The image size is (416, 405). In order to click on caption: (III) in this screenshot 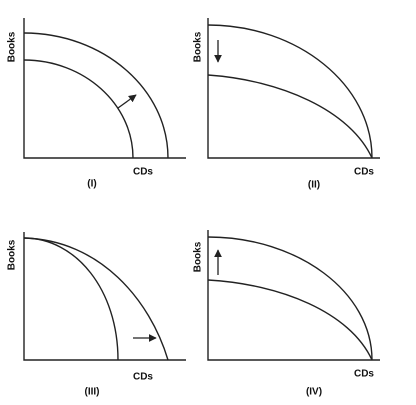, I will do `click(92, 392)`.